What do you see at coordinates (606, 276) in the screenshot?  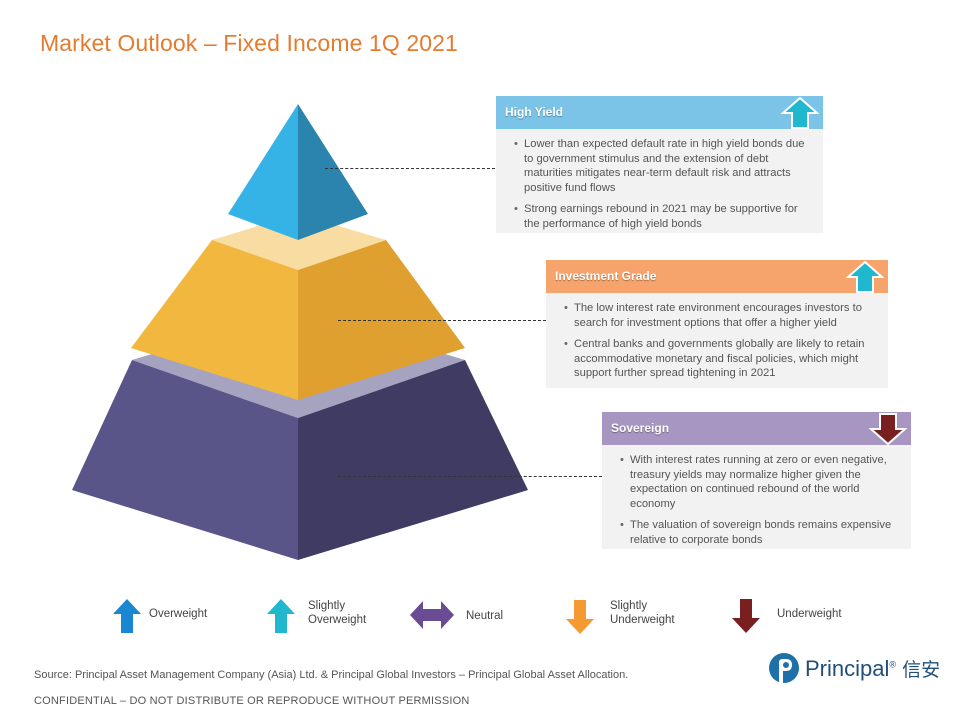 I see `panel-investment-grade-title: Investment Grade` at bounding box center [606, 276].